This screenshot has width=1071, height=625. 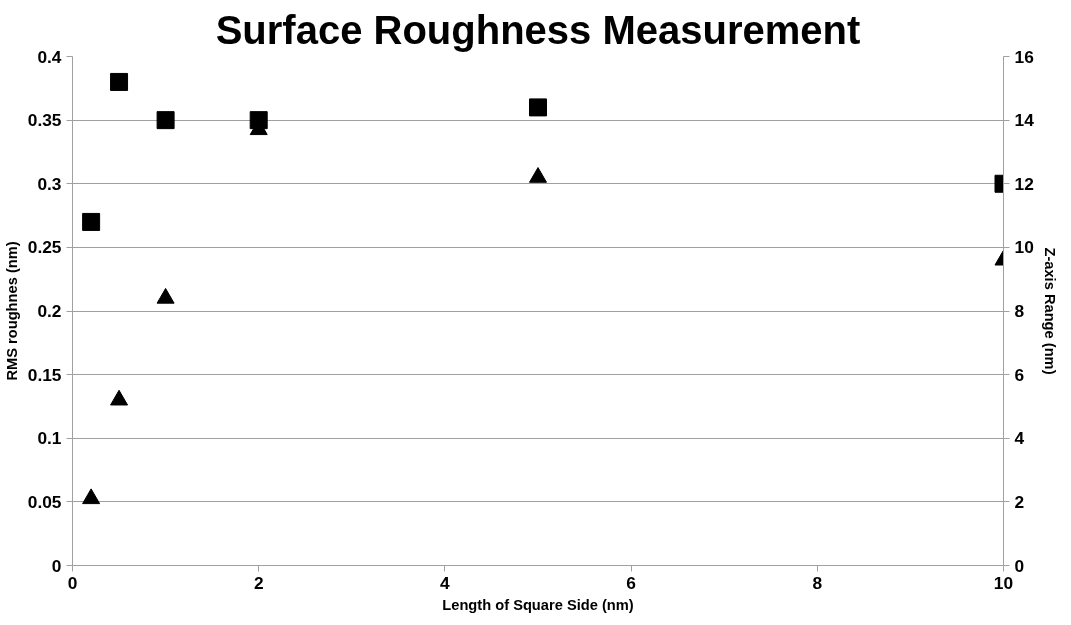 I want to click on y-axis-title: RMS roughnes (nm), so click(x=11, y=311).